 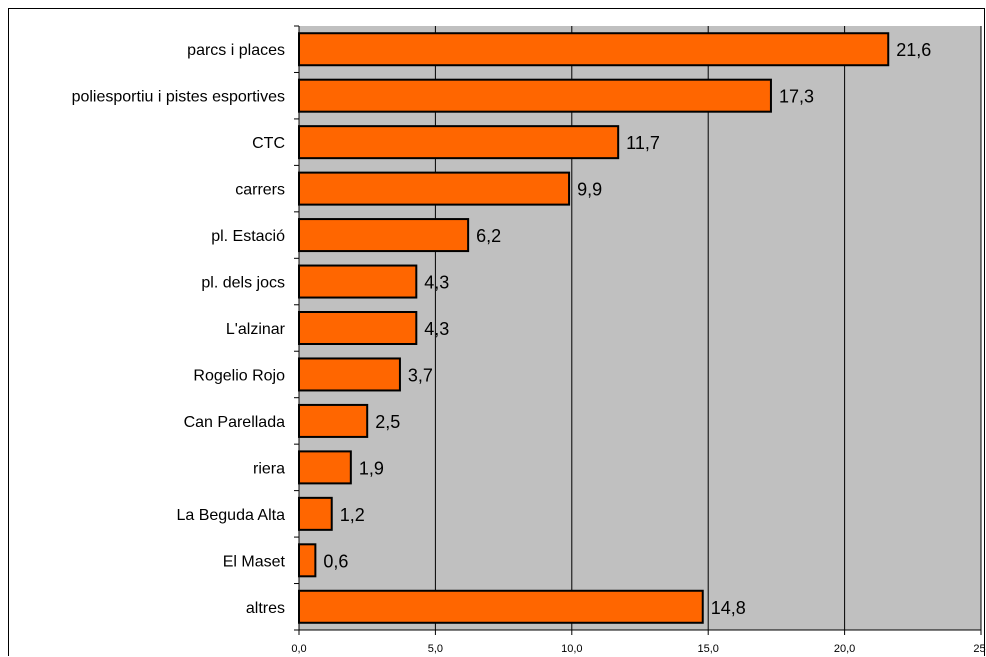 I want to click on category-label: Rogelio Rojo, so click(x=239, y=375).